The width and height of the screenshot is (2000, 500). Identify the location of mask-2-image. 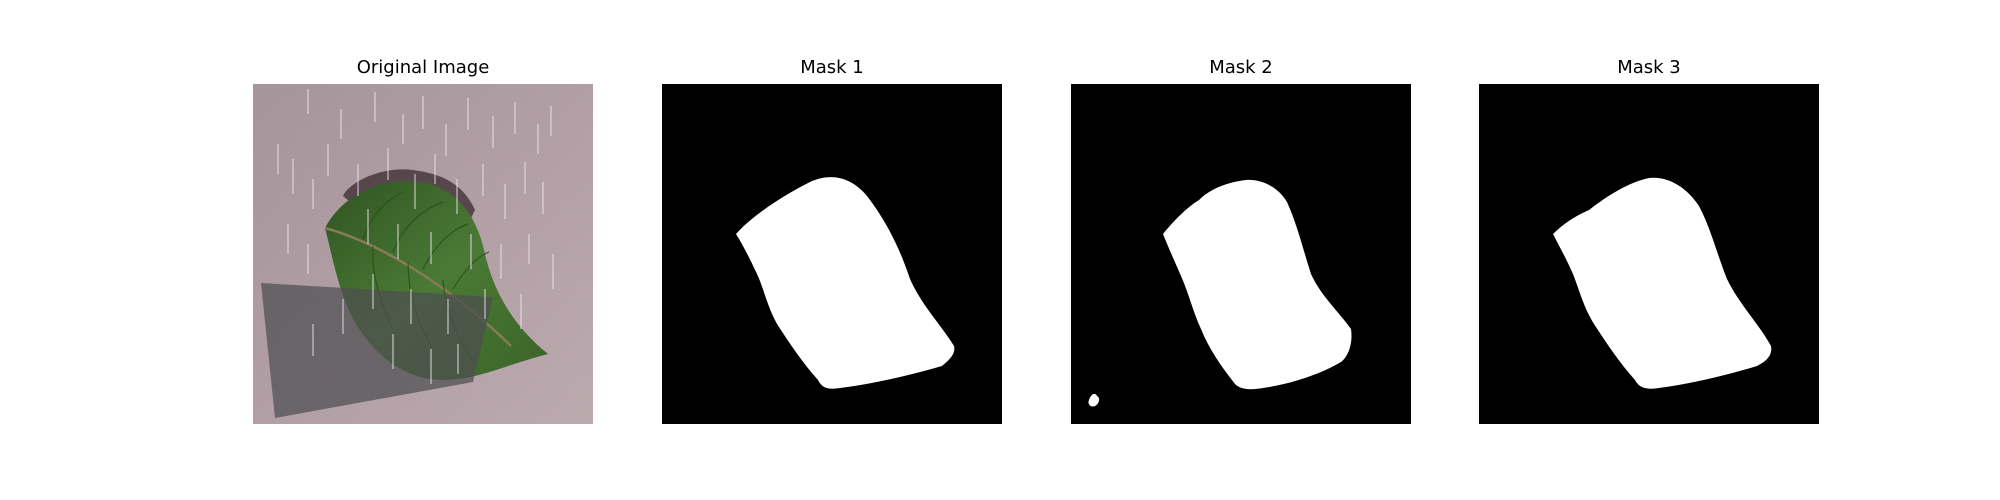
(1241, 254).